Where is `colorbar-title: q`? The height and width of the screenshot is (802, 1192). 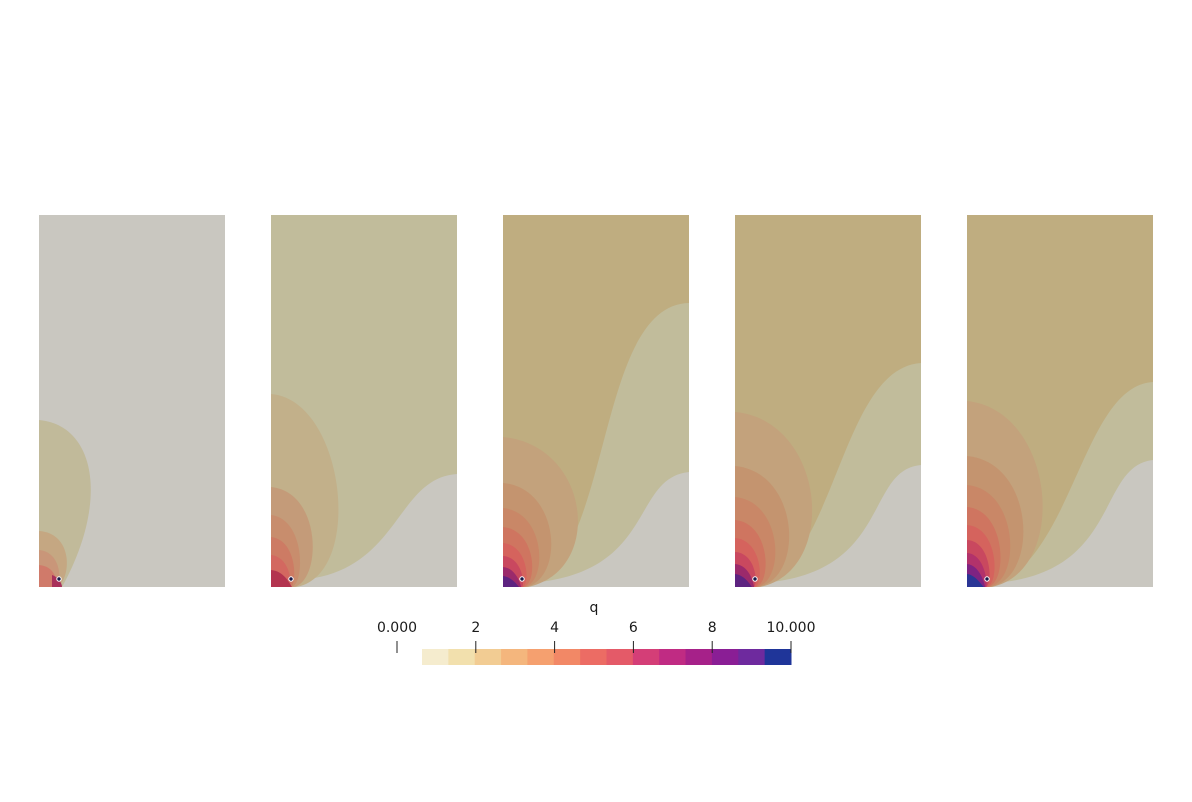
colorbar-title: q is located at coordinates (594, 608).